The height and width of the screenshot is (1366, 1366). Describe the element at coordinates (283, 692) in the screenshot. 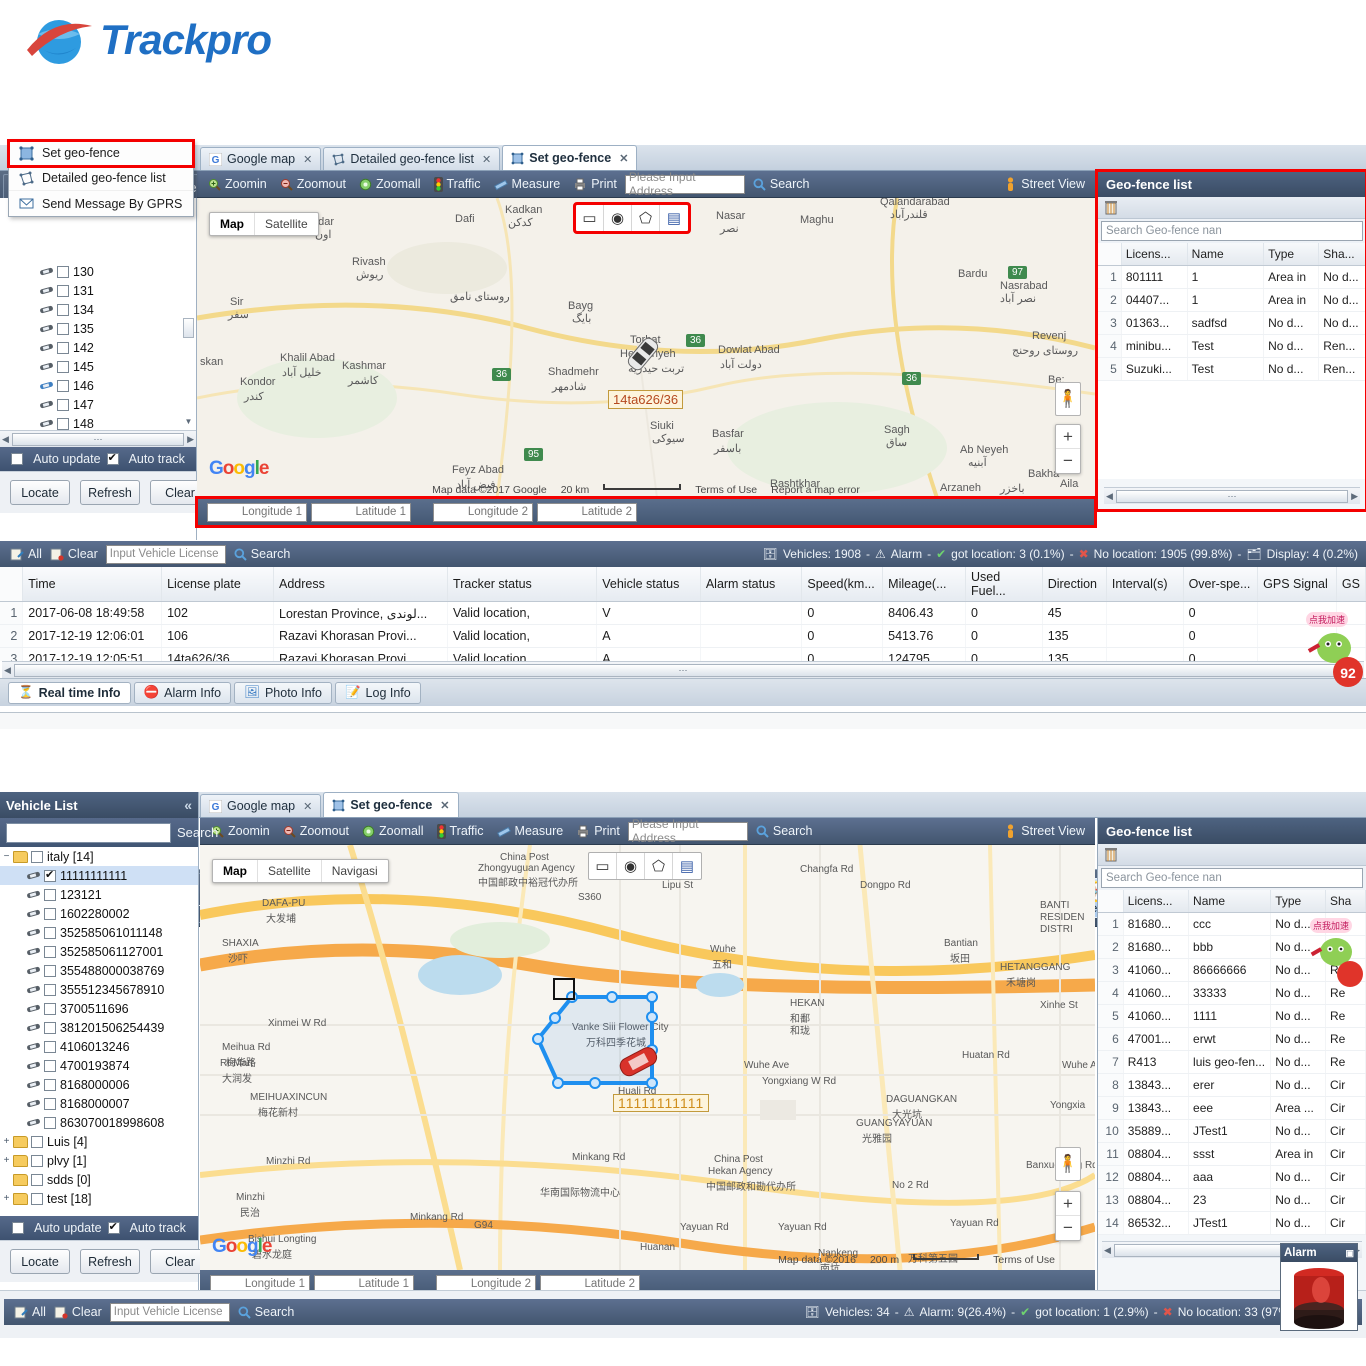

I see `tab-photo-info: 🖼 Photo Info` at that location.